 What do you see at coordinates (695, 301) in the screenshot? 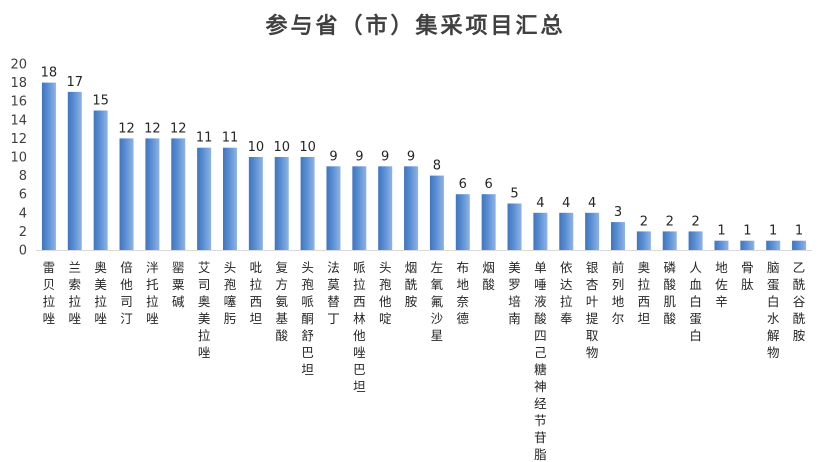
I see `x-tick-label: 人血白蛋白` at bounding box center [695, 301].